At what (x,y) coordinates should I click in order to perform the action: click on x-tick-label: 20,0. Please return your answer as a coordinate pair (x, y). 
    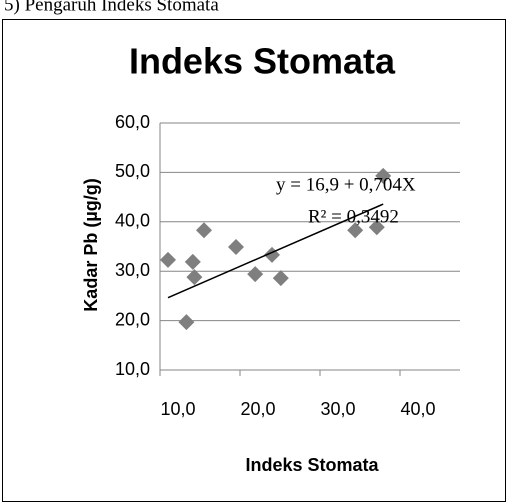
    Looking at the image, I should click on (257, 409).